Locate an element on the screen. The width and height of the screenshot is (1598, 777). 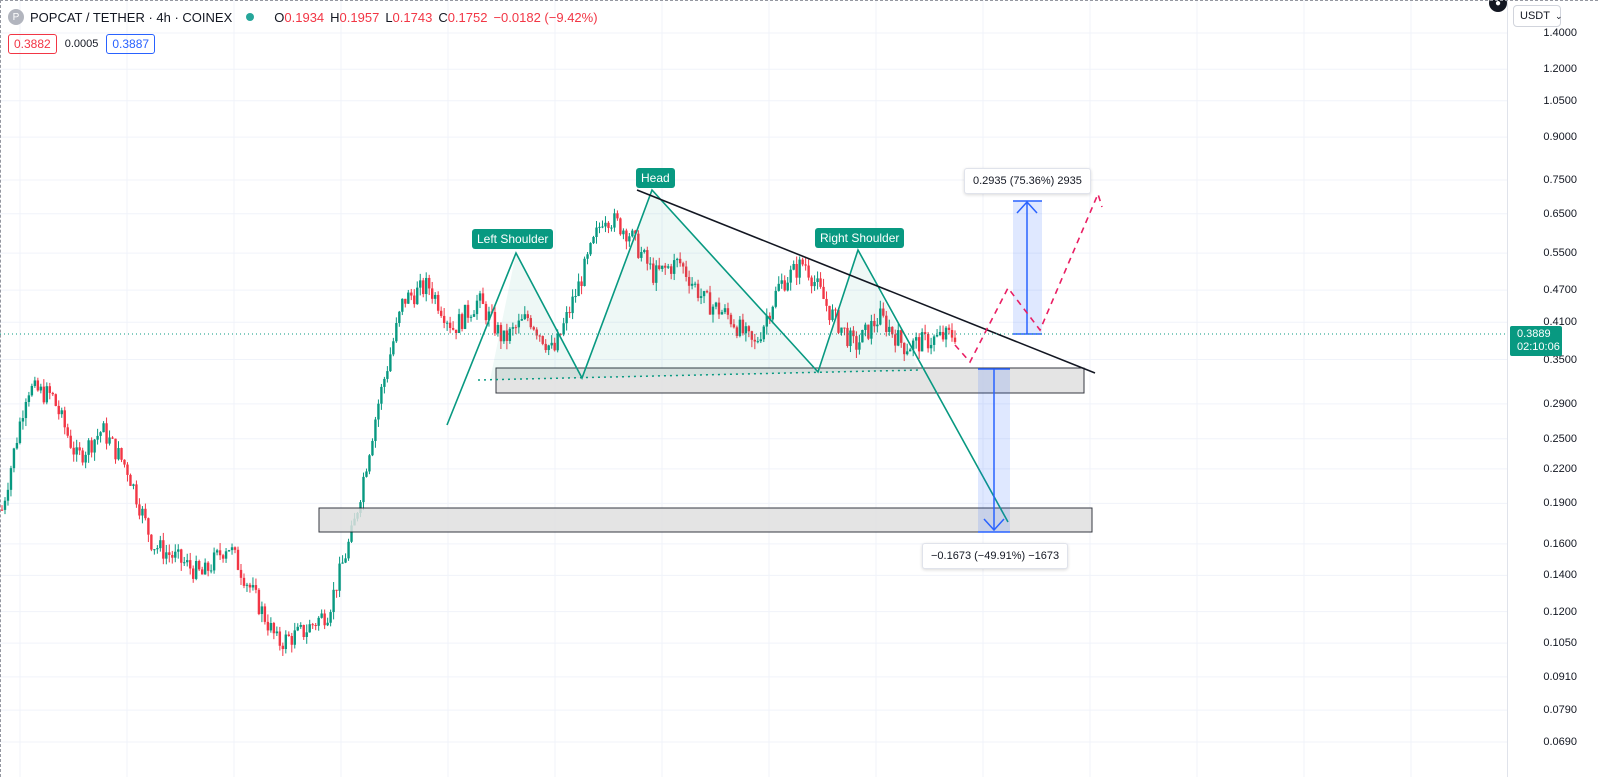
sell-price-button: 0.3882 is located at coordinates (32, 44).